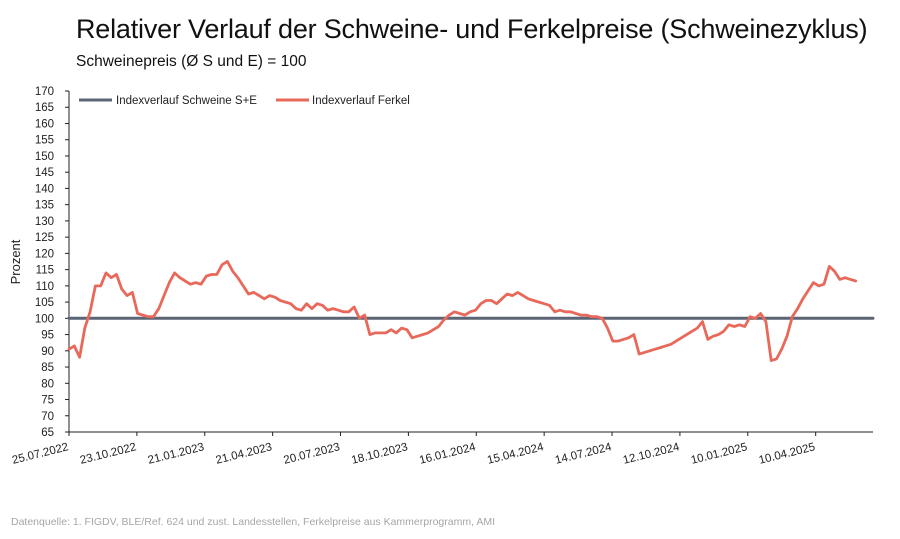 This screenshot has height=539, width=900. Describe the element at coordinates (44, 173) in the screenshot. I see `y-tick-label: 145` at that location.